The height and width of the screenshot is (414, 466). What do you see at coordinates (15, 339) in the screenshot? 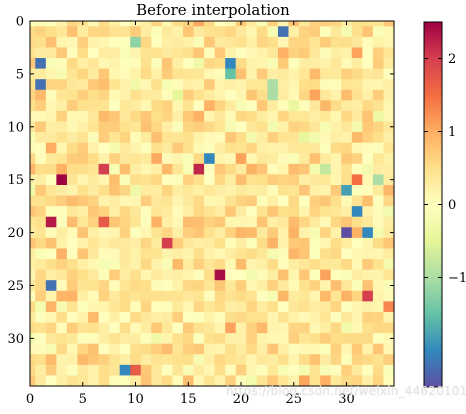
I see `y-tick-label: 30` at bounding box center [15, 339].